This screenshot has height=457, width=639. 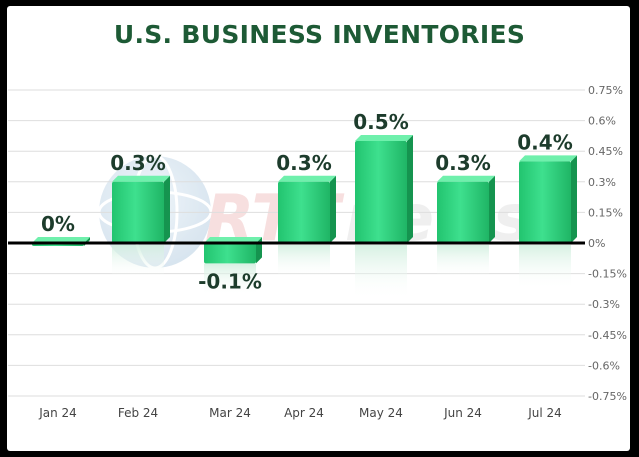 I want to click on x-category-label: May 24, so click(x=381, y=413).